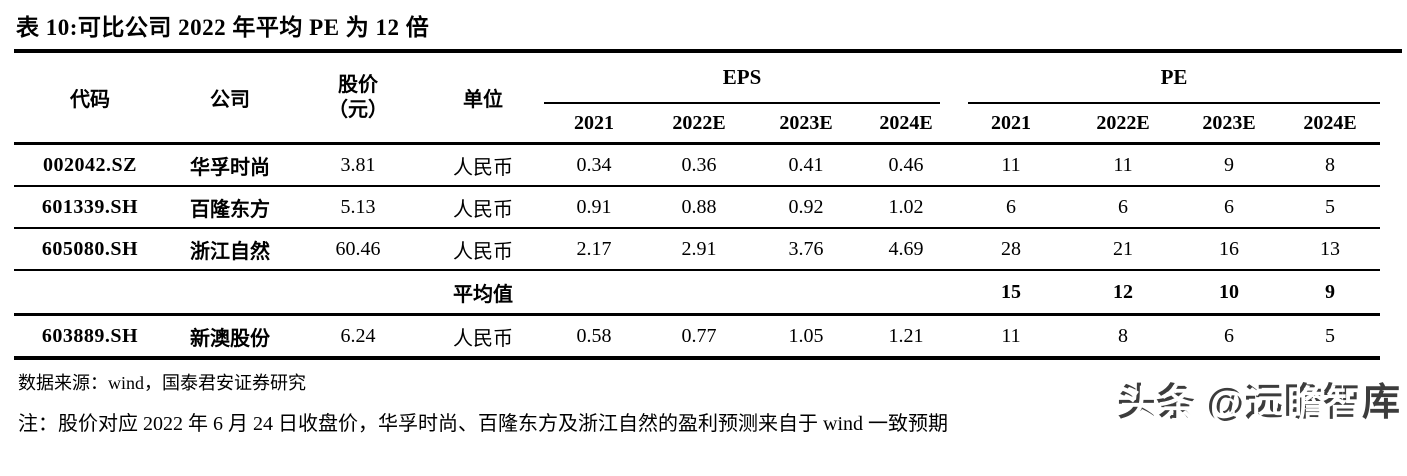 Image resolution: width=1407 pixels, height=476 pixels. What do you see at coordinates (90, 165) in the screenshot?
I see `cell-code: 002042.SZ` at bounding box center [90, 165].